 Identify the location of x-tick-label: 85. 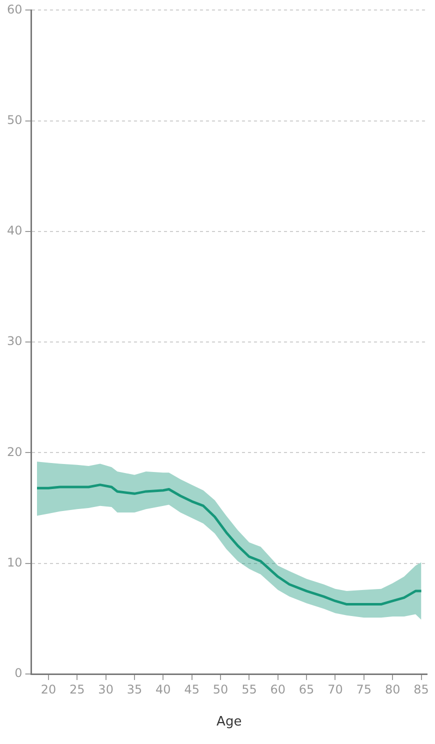
(421, 689).